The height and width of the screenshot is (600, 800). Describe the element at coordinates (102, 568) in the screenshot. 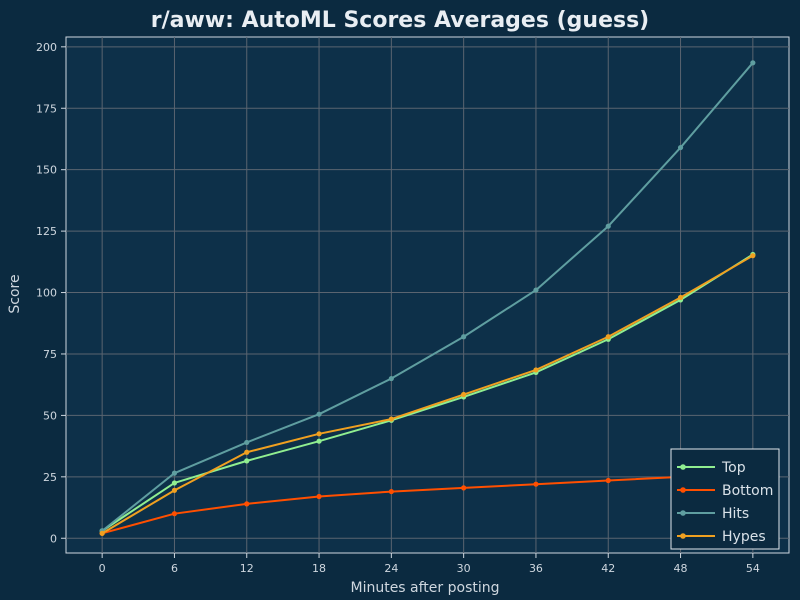

I see `x-tick-label: 0` at that location.